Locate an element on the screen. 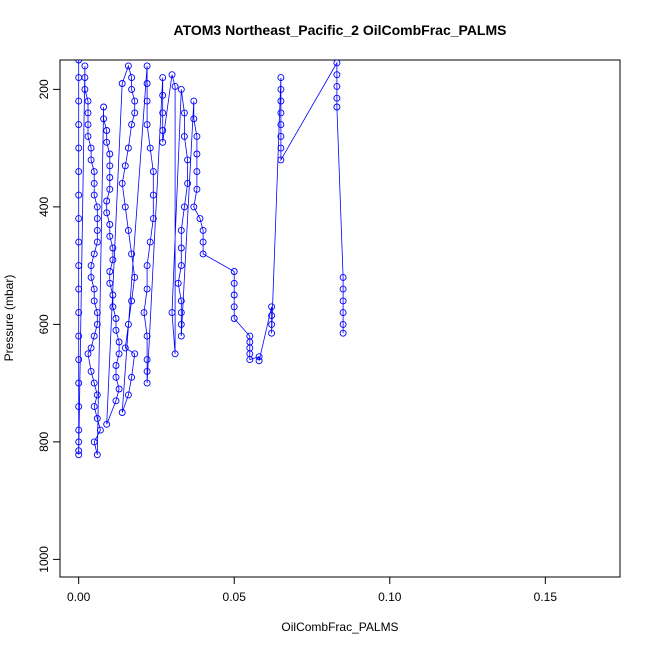  y-tick-label: 600 is located at coordinates (44, 324).